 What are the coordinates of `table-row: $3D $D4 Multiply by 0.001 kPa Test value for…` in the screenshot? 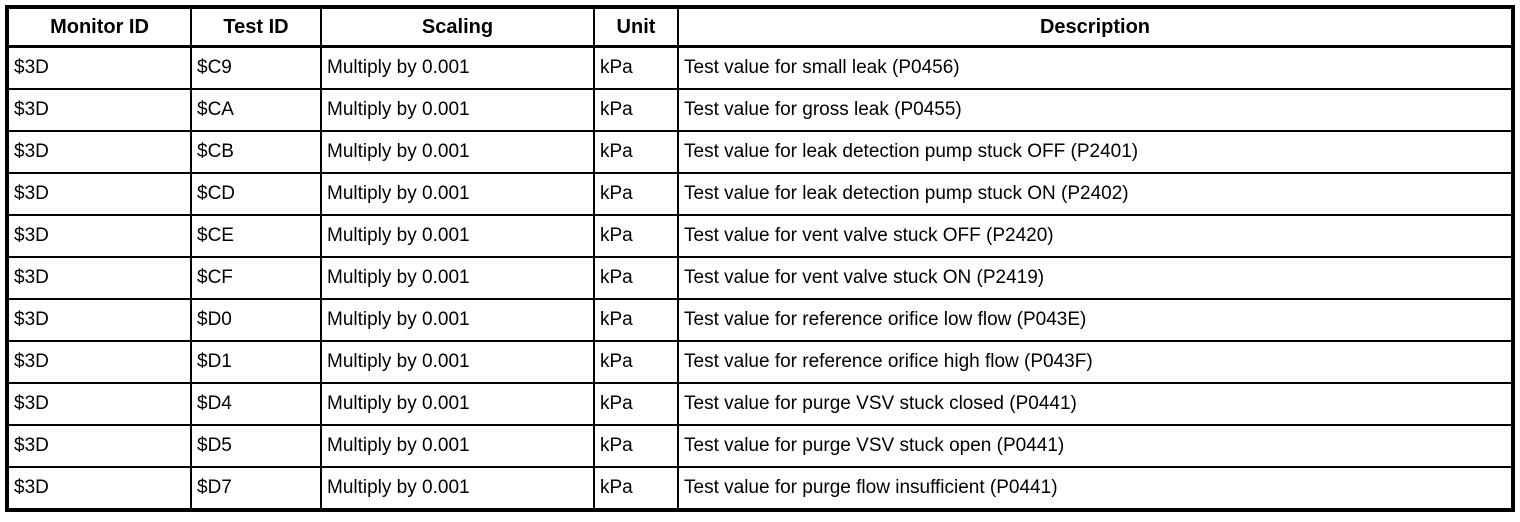 It's located at (760, 404).